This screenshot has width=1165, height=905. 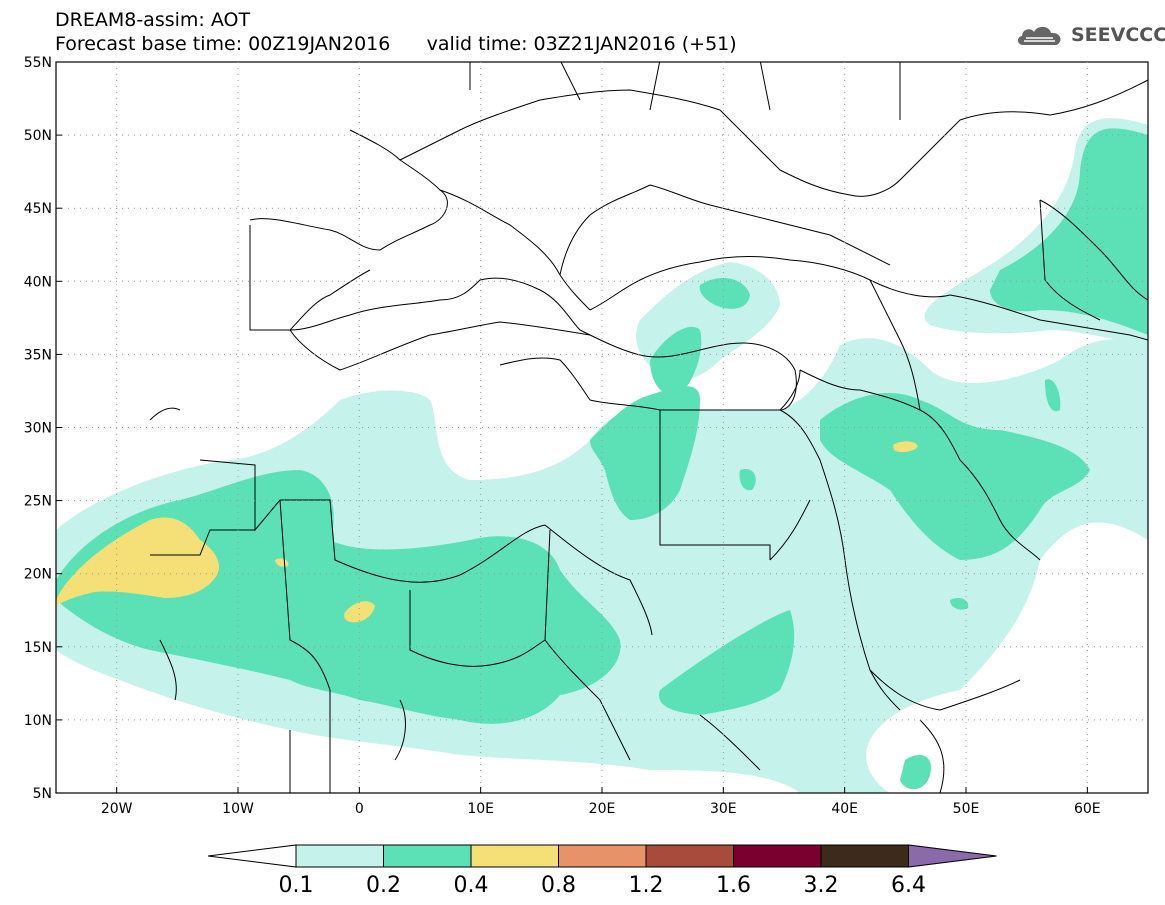 What do you see at coordinates (966, 809) in the screenshot?
I see `lon-tick-label: 50E` at bounding box center [966, 809].